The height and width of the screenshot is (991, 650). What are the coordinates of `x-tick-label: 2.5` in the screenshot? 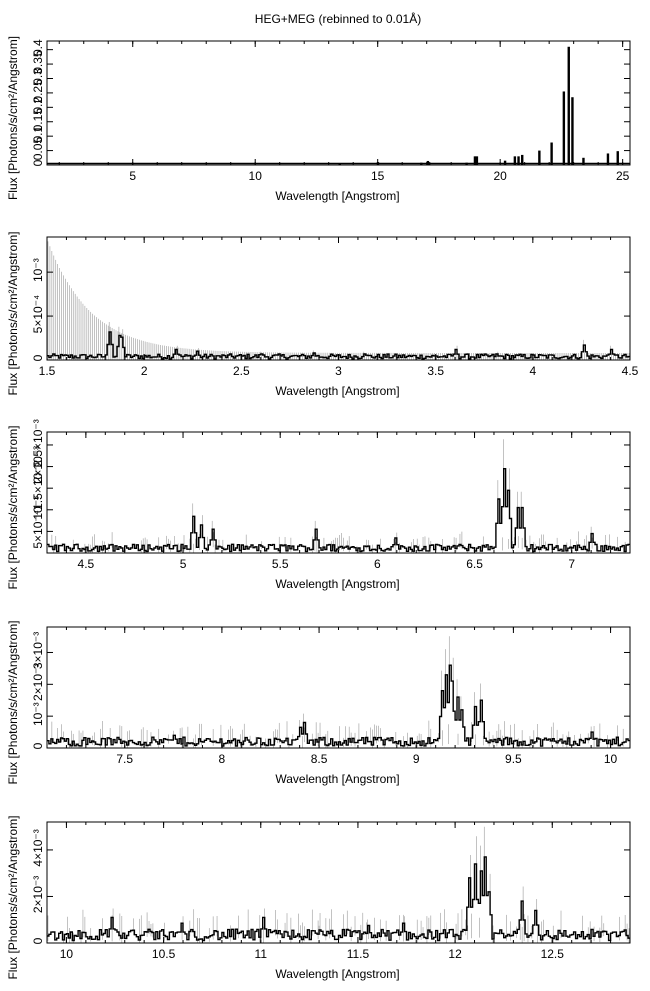 It's located at (241, 371).